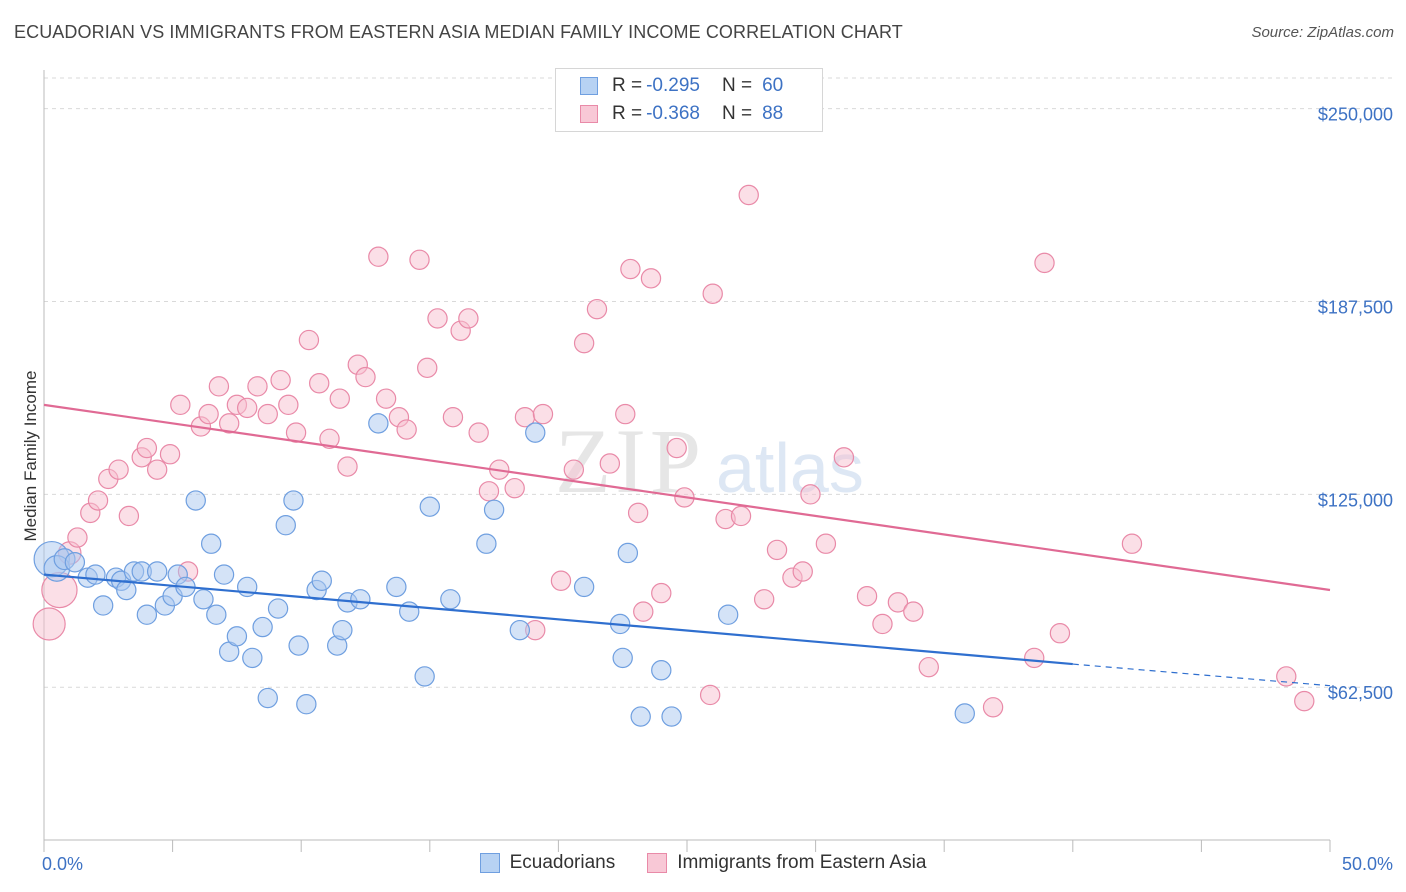  I want to click on bottom-legend-eastern-asia: Immigrants from Eastern Asia, so click(786, 863).